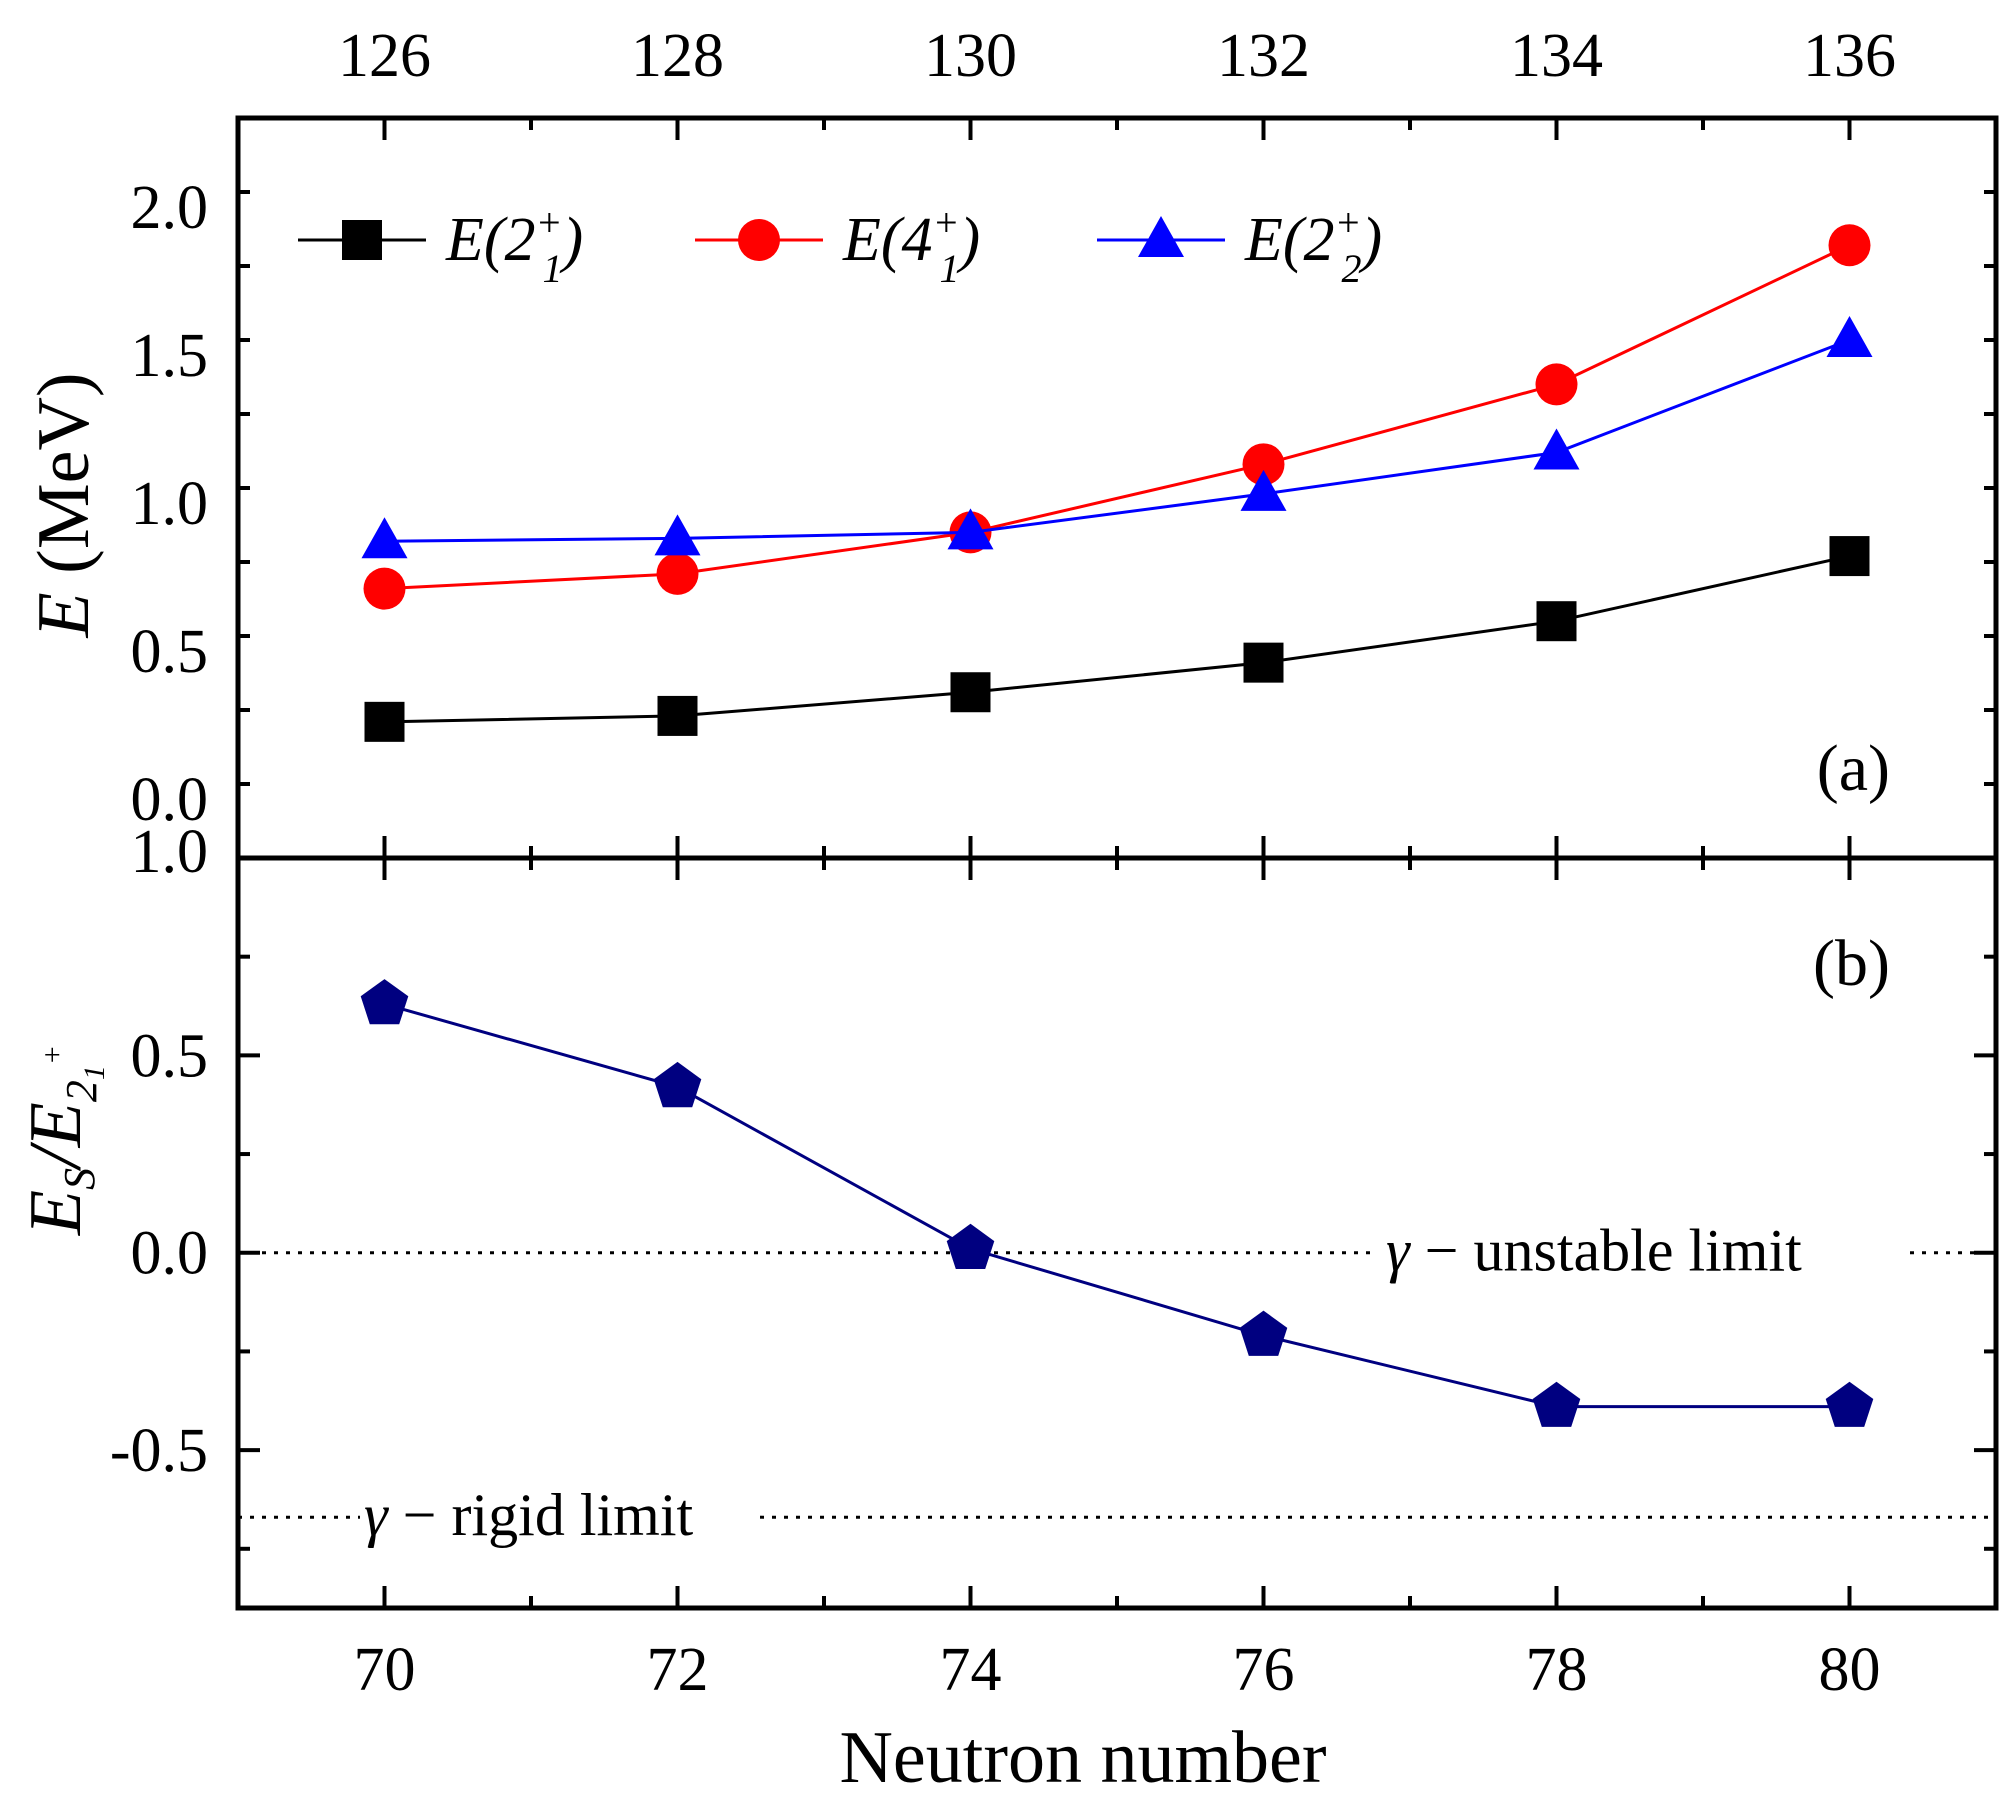  I want to click on panel-b-ylabel: ES/E21+, so click(63, 1140).